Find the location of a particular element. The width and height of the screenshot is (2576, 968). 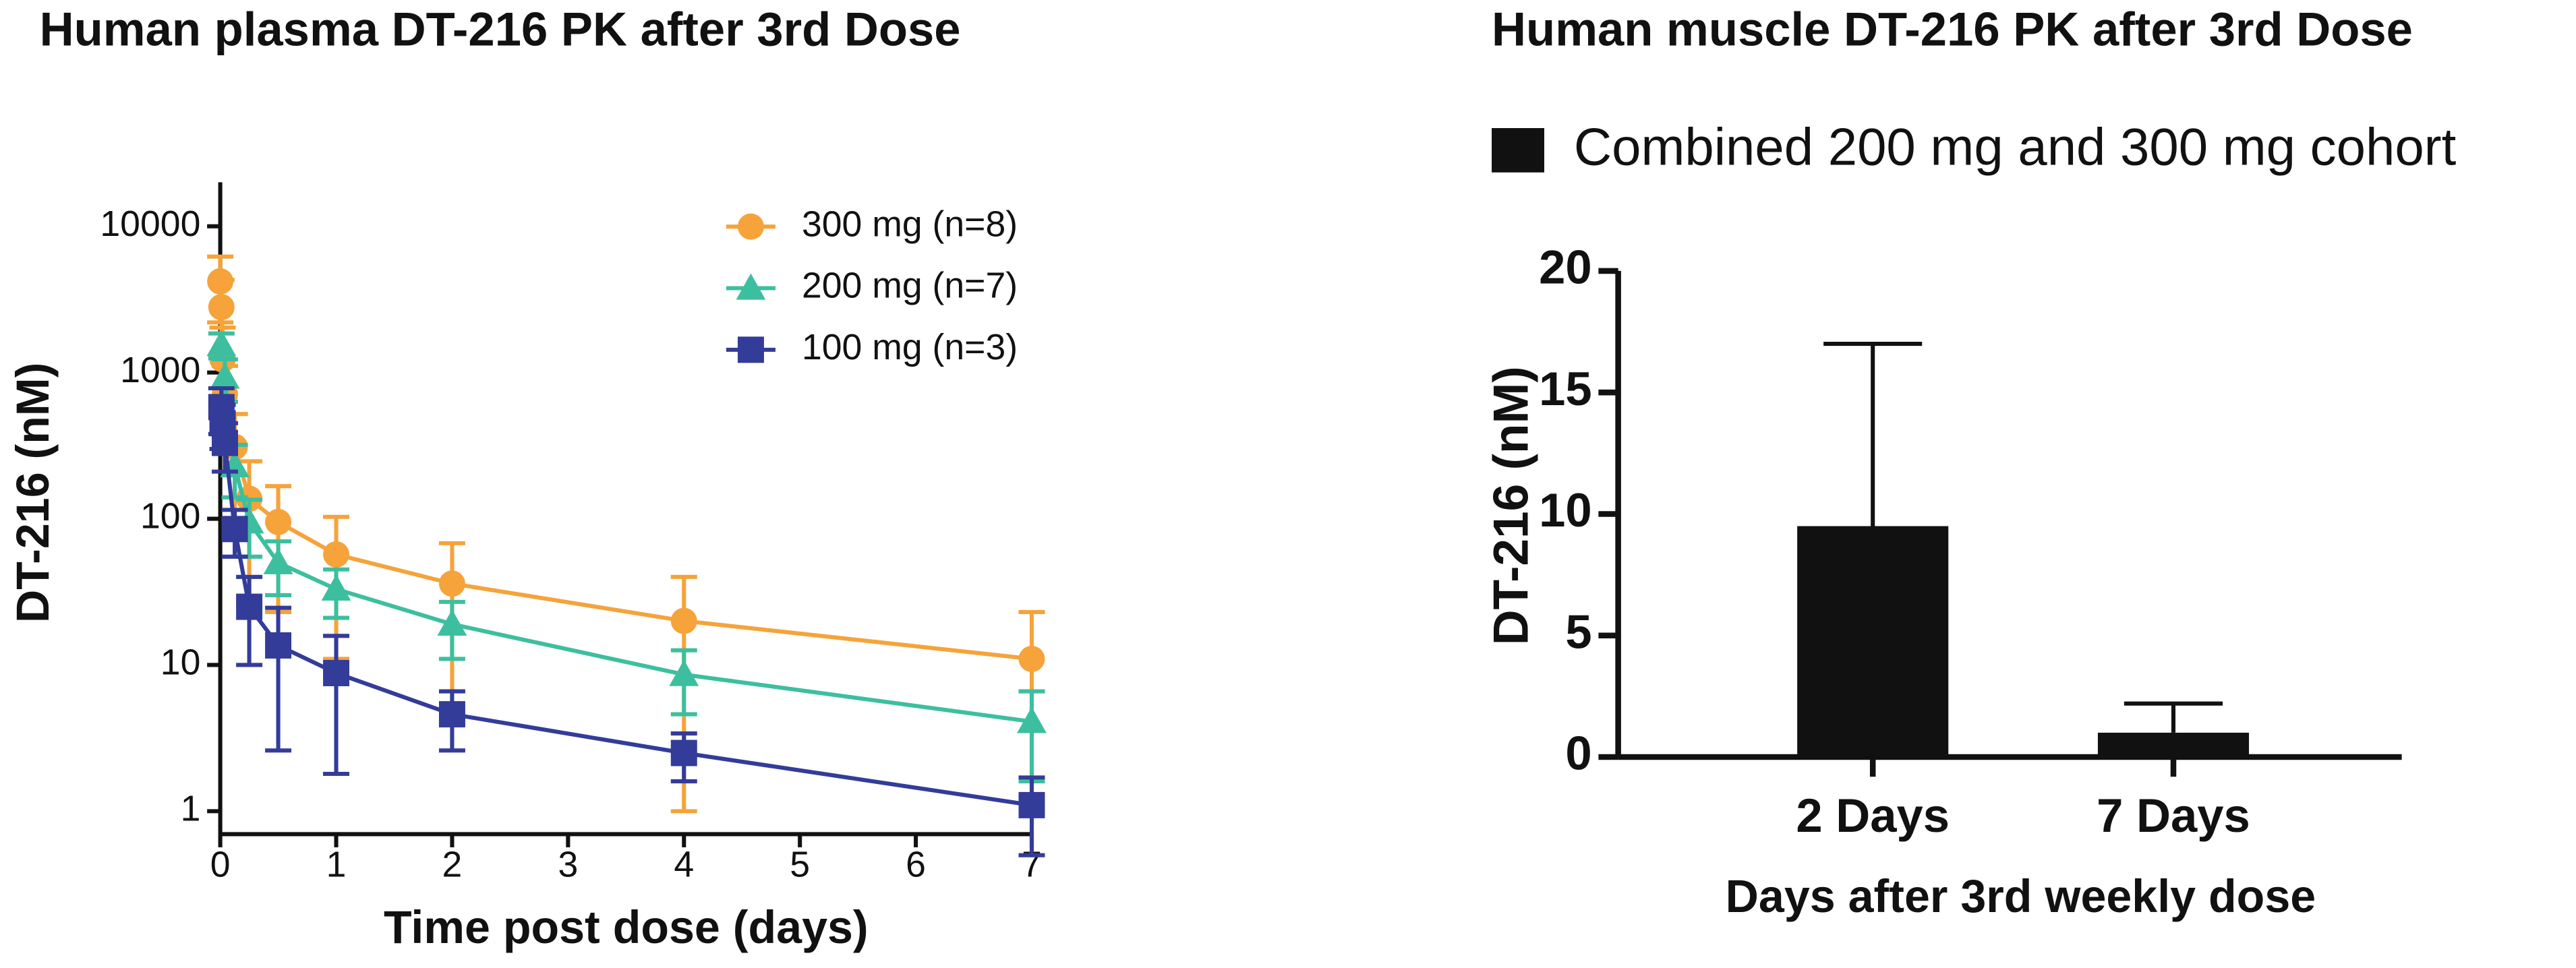

x-tick-label: 0 is located at coordinates (221, 864).